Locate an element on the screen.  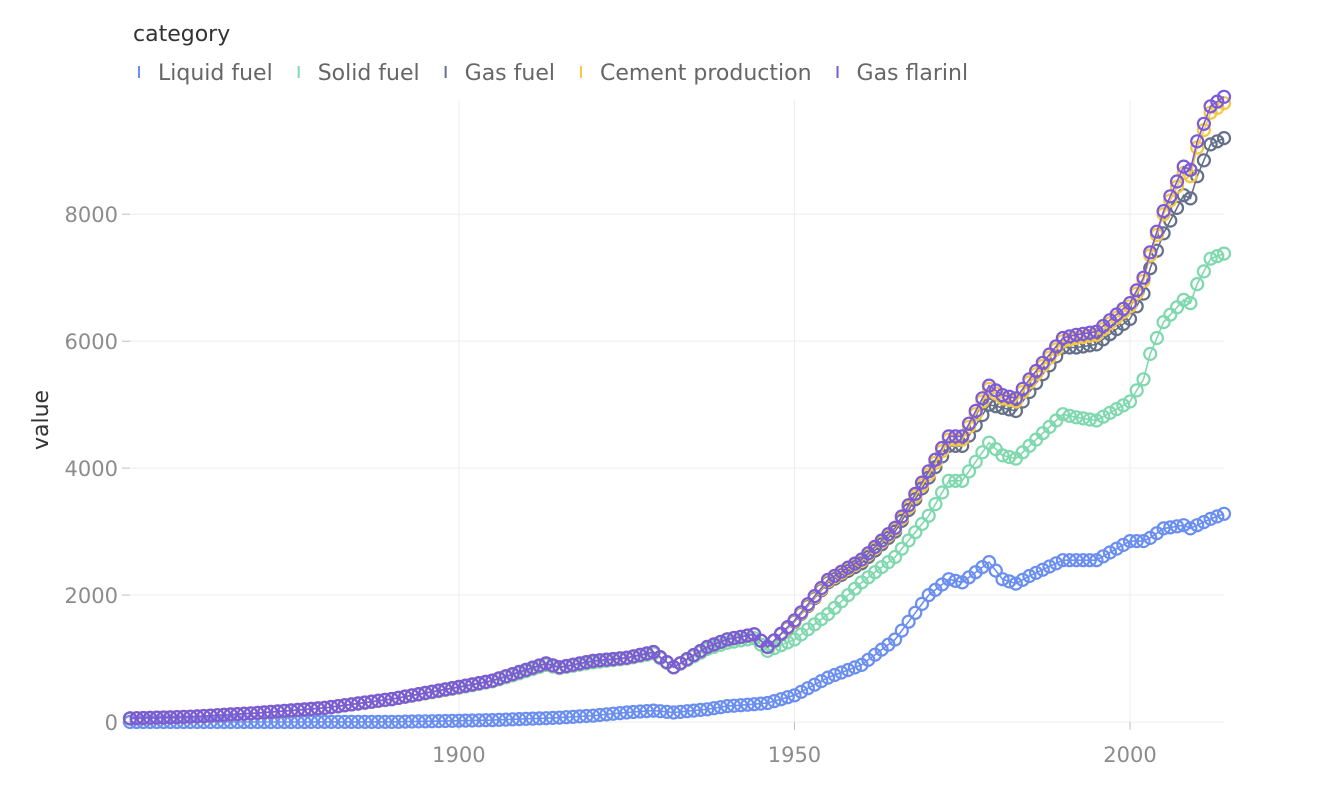
legend-title: category is located at coordinates (181, 34).